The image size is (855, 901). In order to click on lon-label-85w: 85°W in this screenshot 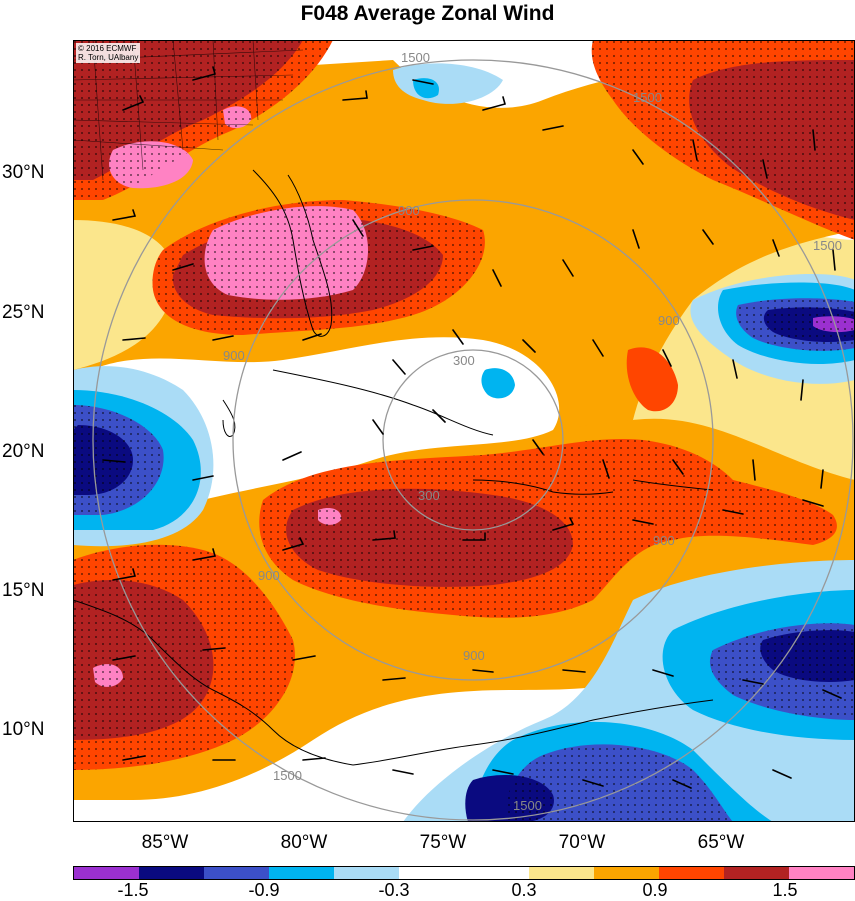, I will do `click(165, 842)`.